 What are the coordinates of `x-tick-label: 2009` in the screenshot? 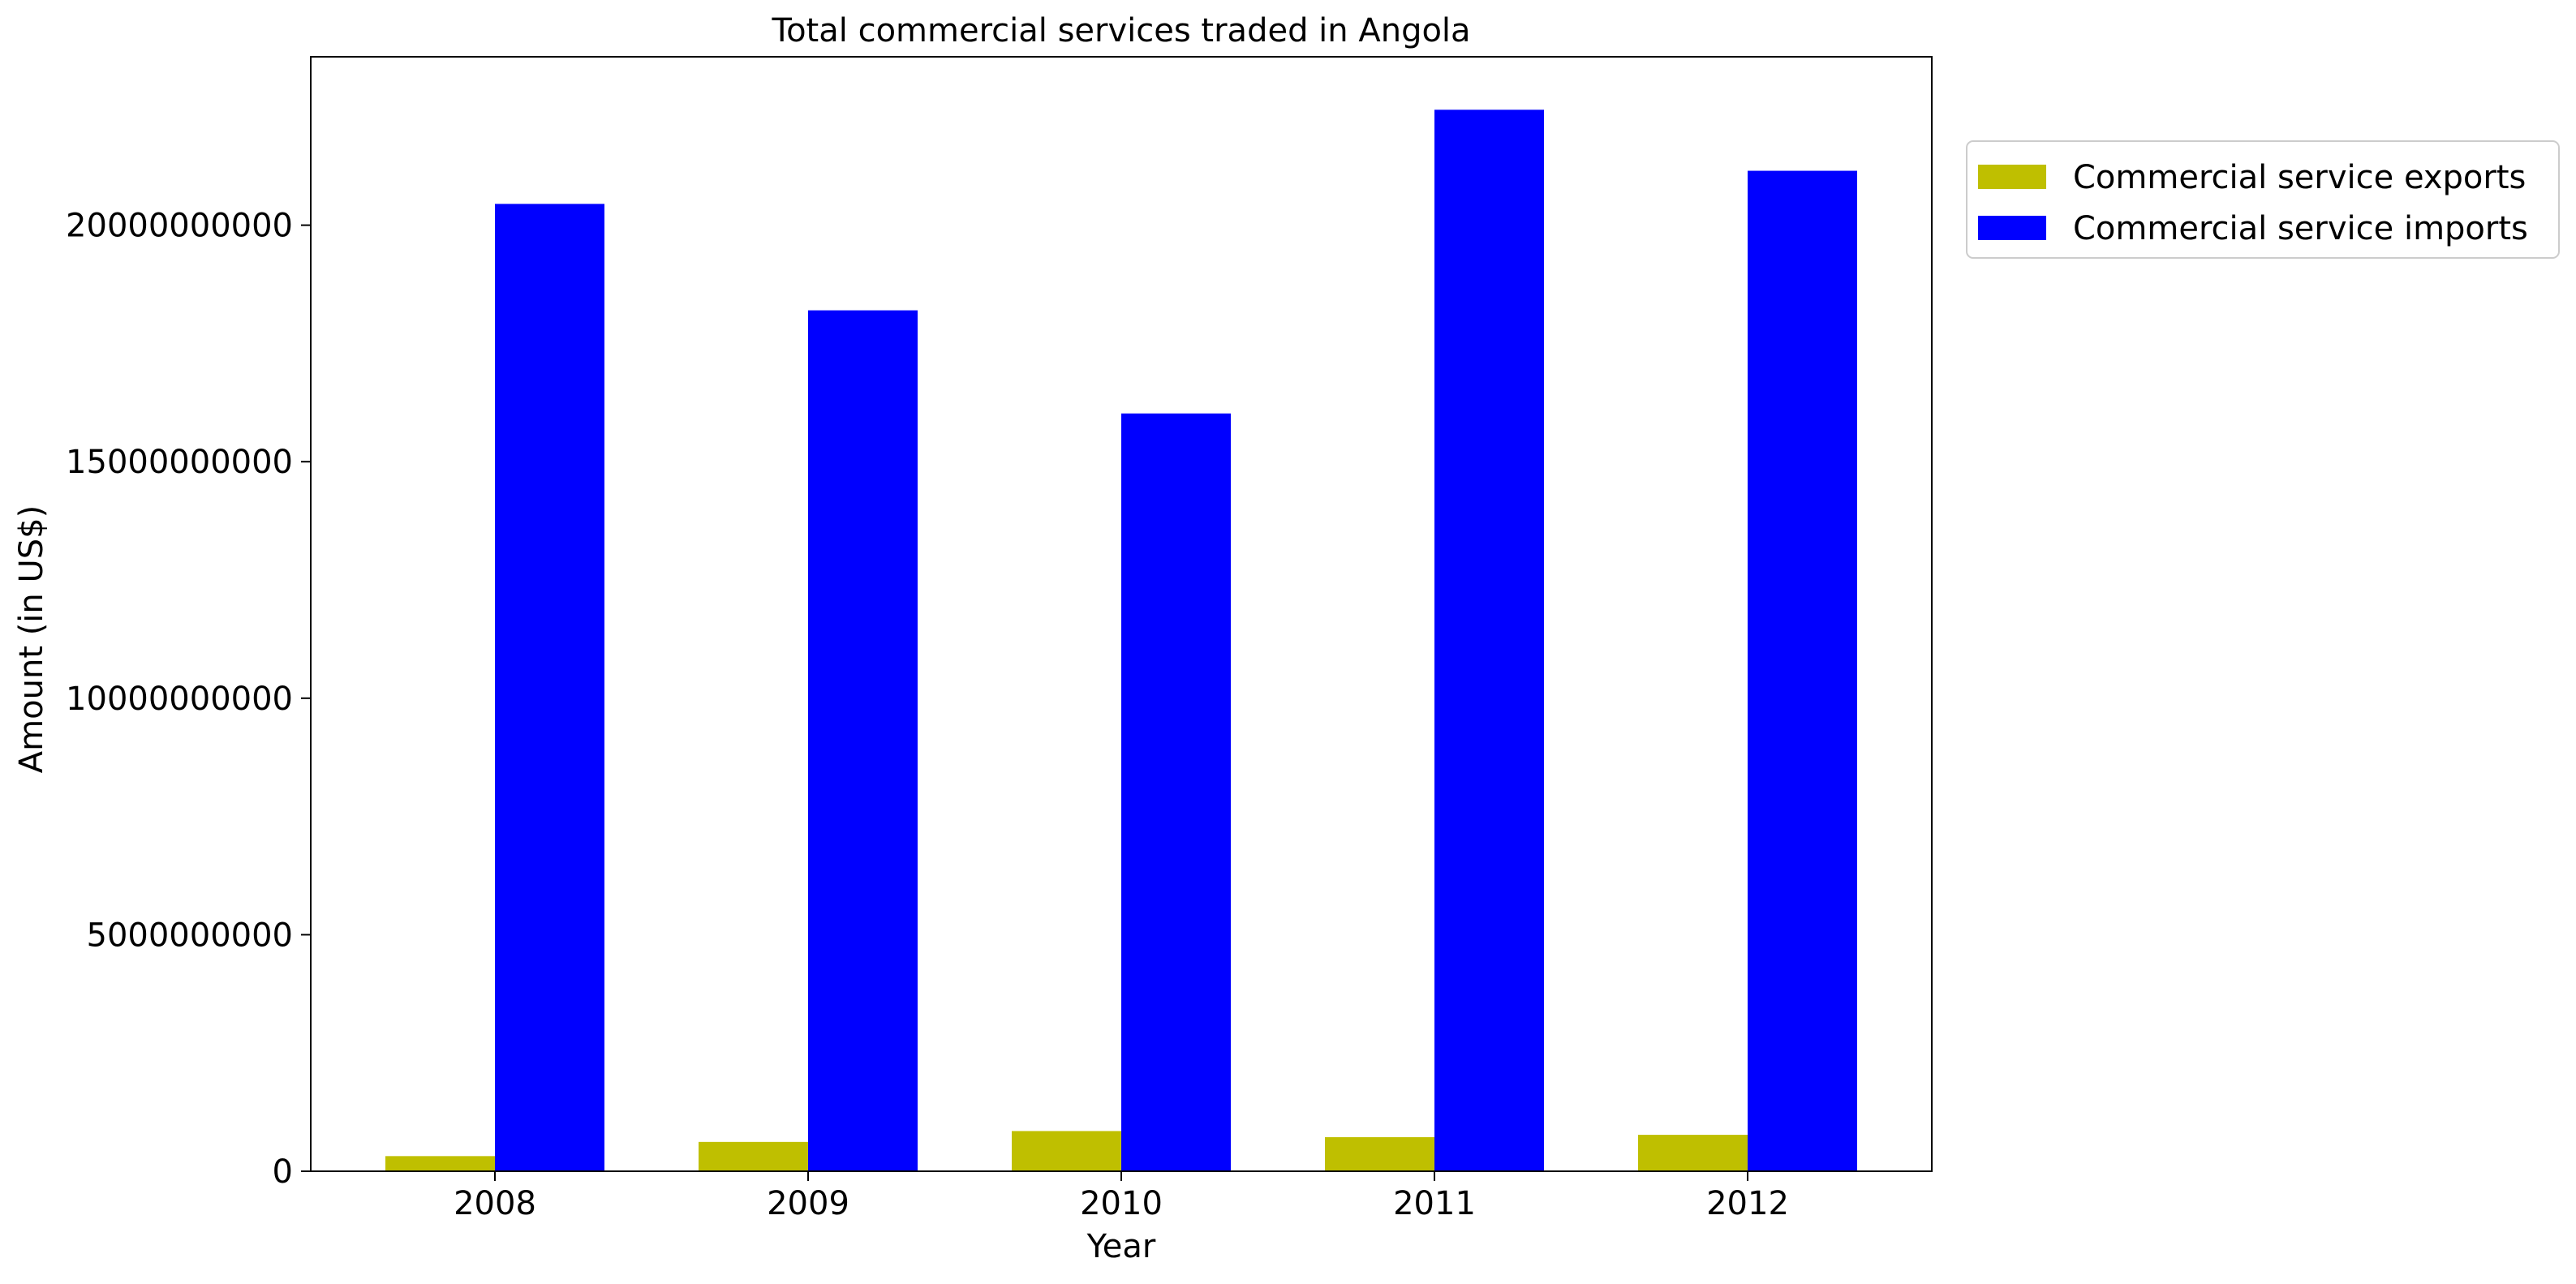 It's located at (808, 1203).